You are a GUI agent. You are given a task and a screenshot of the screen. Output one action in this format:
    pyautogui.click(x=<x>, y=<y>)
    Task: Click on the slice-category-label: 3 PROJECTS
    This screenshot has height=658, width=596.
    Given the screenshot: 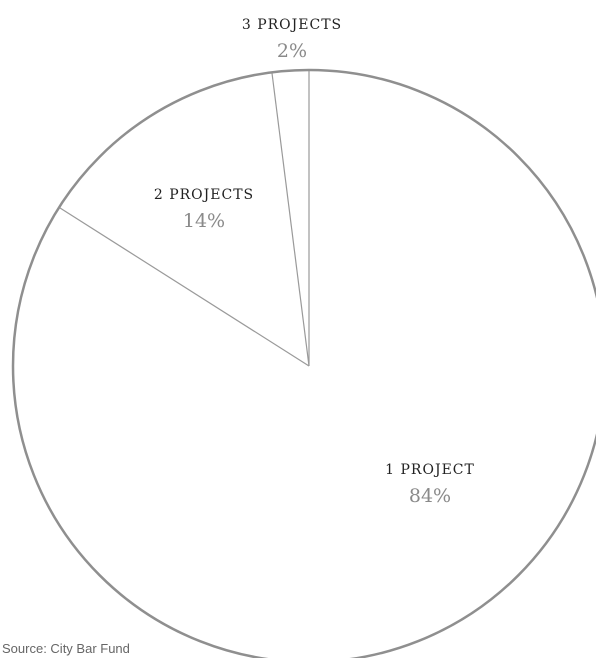 What is the action you would take?
    pyautogui.click(x=292, y=25)
    